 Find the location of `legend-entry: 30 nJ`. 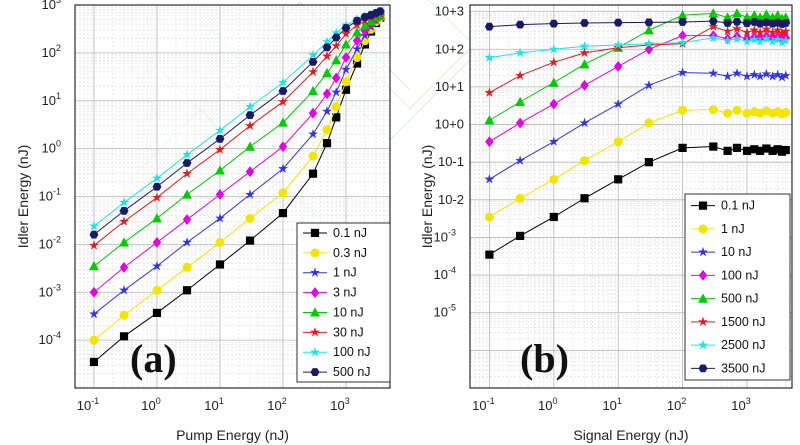

legend-entry: 30 nJ is located at coordinates (348, 332).